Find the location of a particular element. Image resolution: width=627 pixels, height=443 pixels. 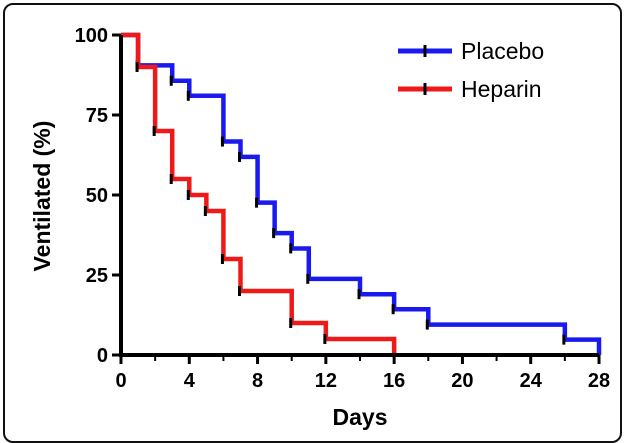

legend-heparin-label: Heparin is located at coordinates (501, 89).